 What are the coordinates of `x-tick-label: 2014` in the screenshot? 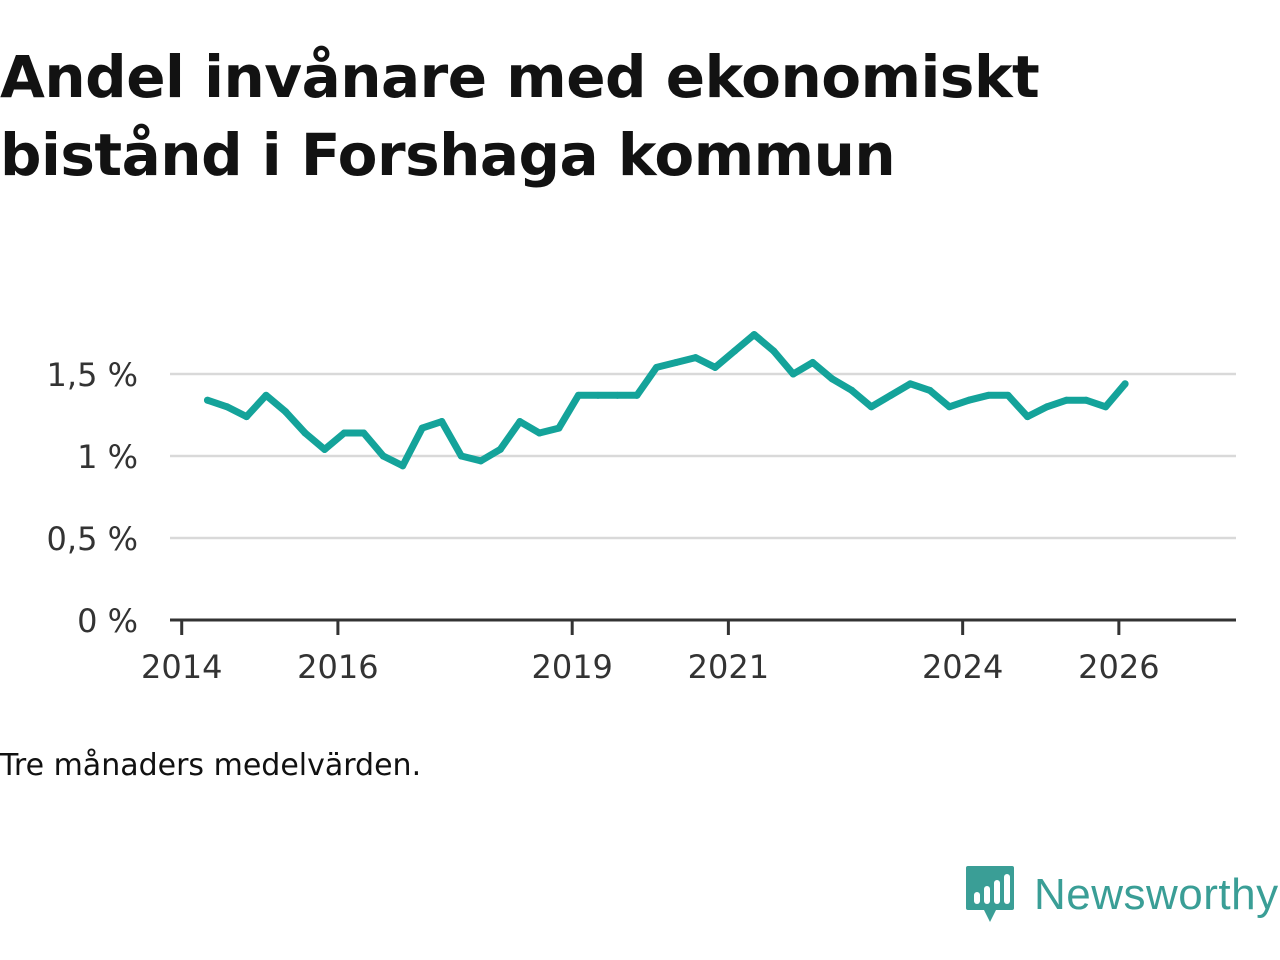 It's located at (181, 667).